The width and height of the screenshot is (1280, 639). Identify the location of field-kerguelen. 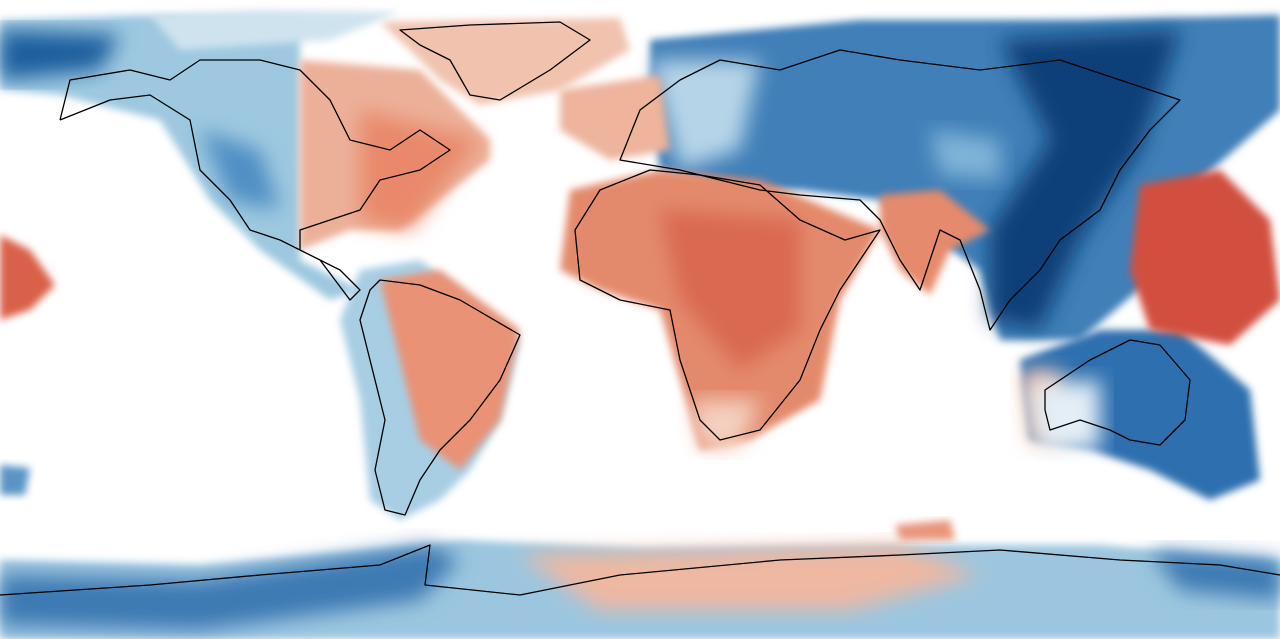
(925, 530).